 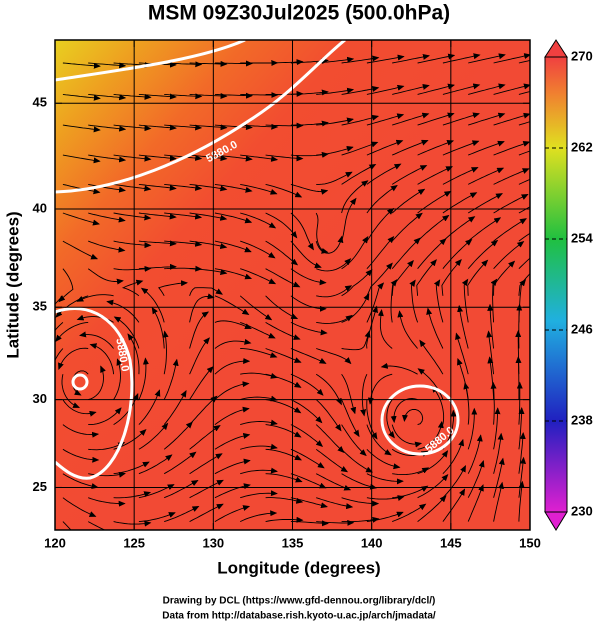 What do you see at coordinates (372, 542) in the screenshot?
I see `x-tick-label: 140` at bounding box center [372, 542].